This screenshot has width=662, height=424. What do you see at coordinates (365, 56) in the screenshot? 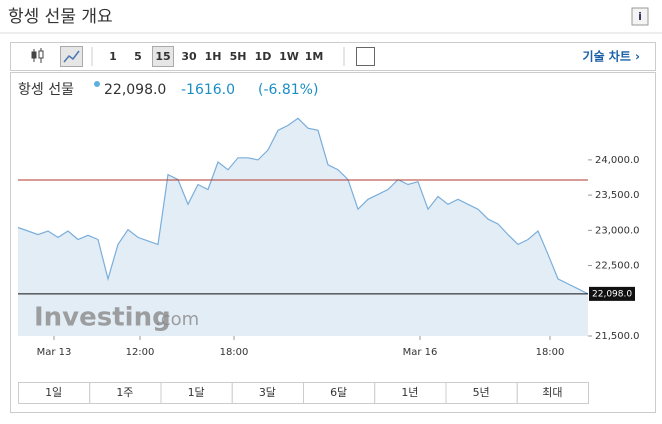
I see `sheet-icon` at bounding box center [365, 56].